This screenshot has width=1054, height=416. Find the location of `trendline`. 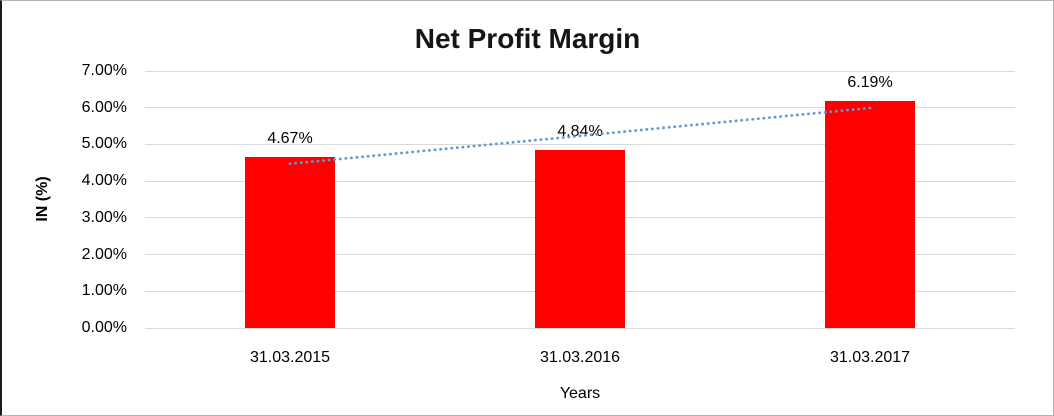

trendline is located at coordinates (580, 136).